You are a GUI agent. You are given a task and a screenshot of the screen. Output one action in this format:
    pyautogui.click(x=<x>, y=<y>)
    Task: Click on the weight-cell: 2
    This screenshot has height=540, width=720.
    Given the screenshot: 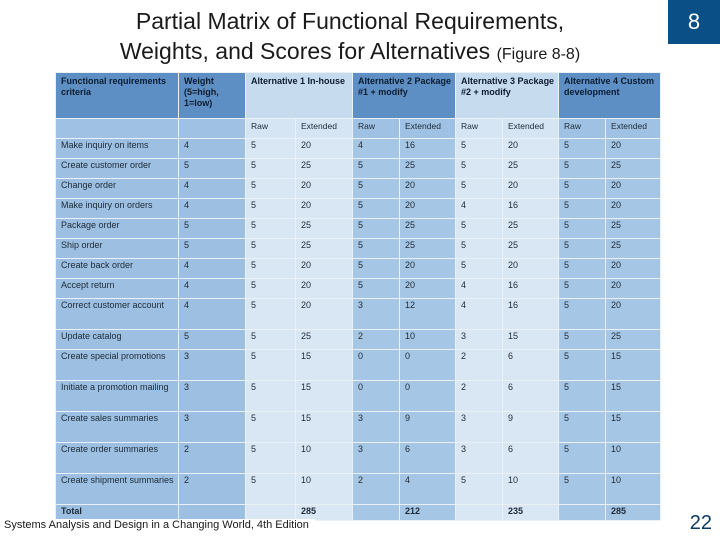 What is the action you would take?
    pyautogui.click(x=212, y=489)
    